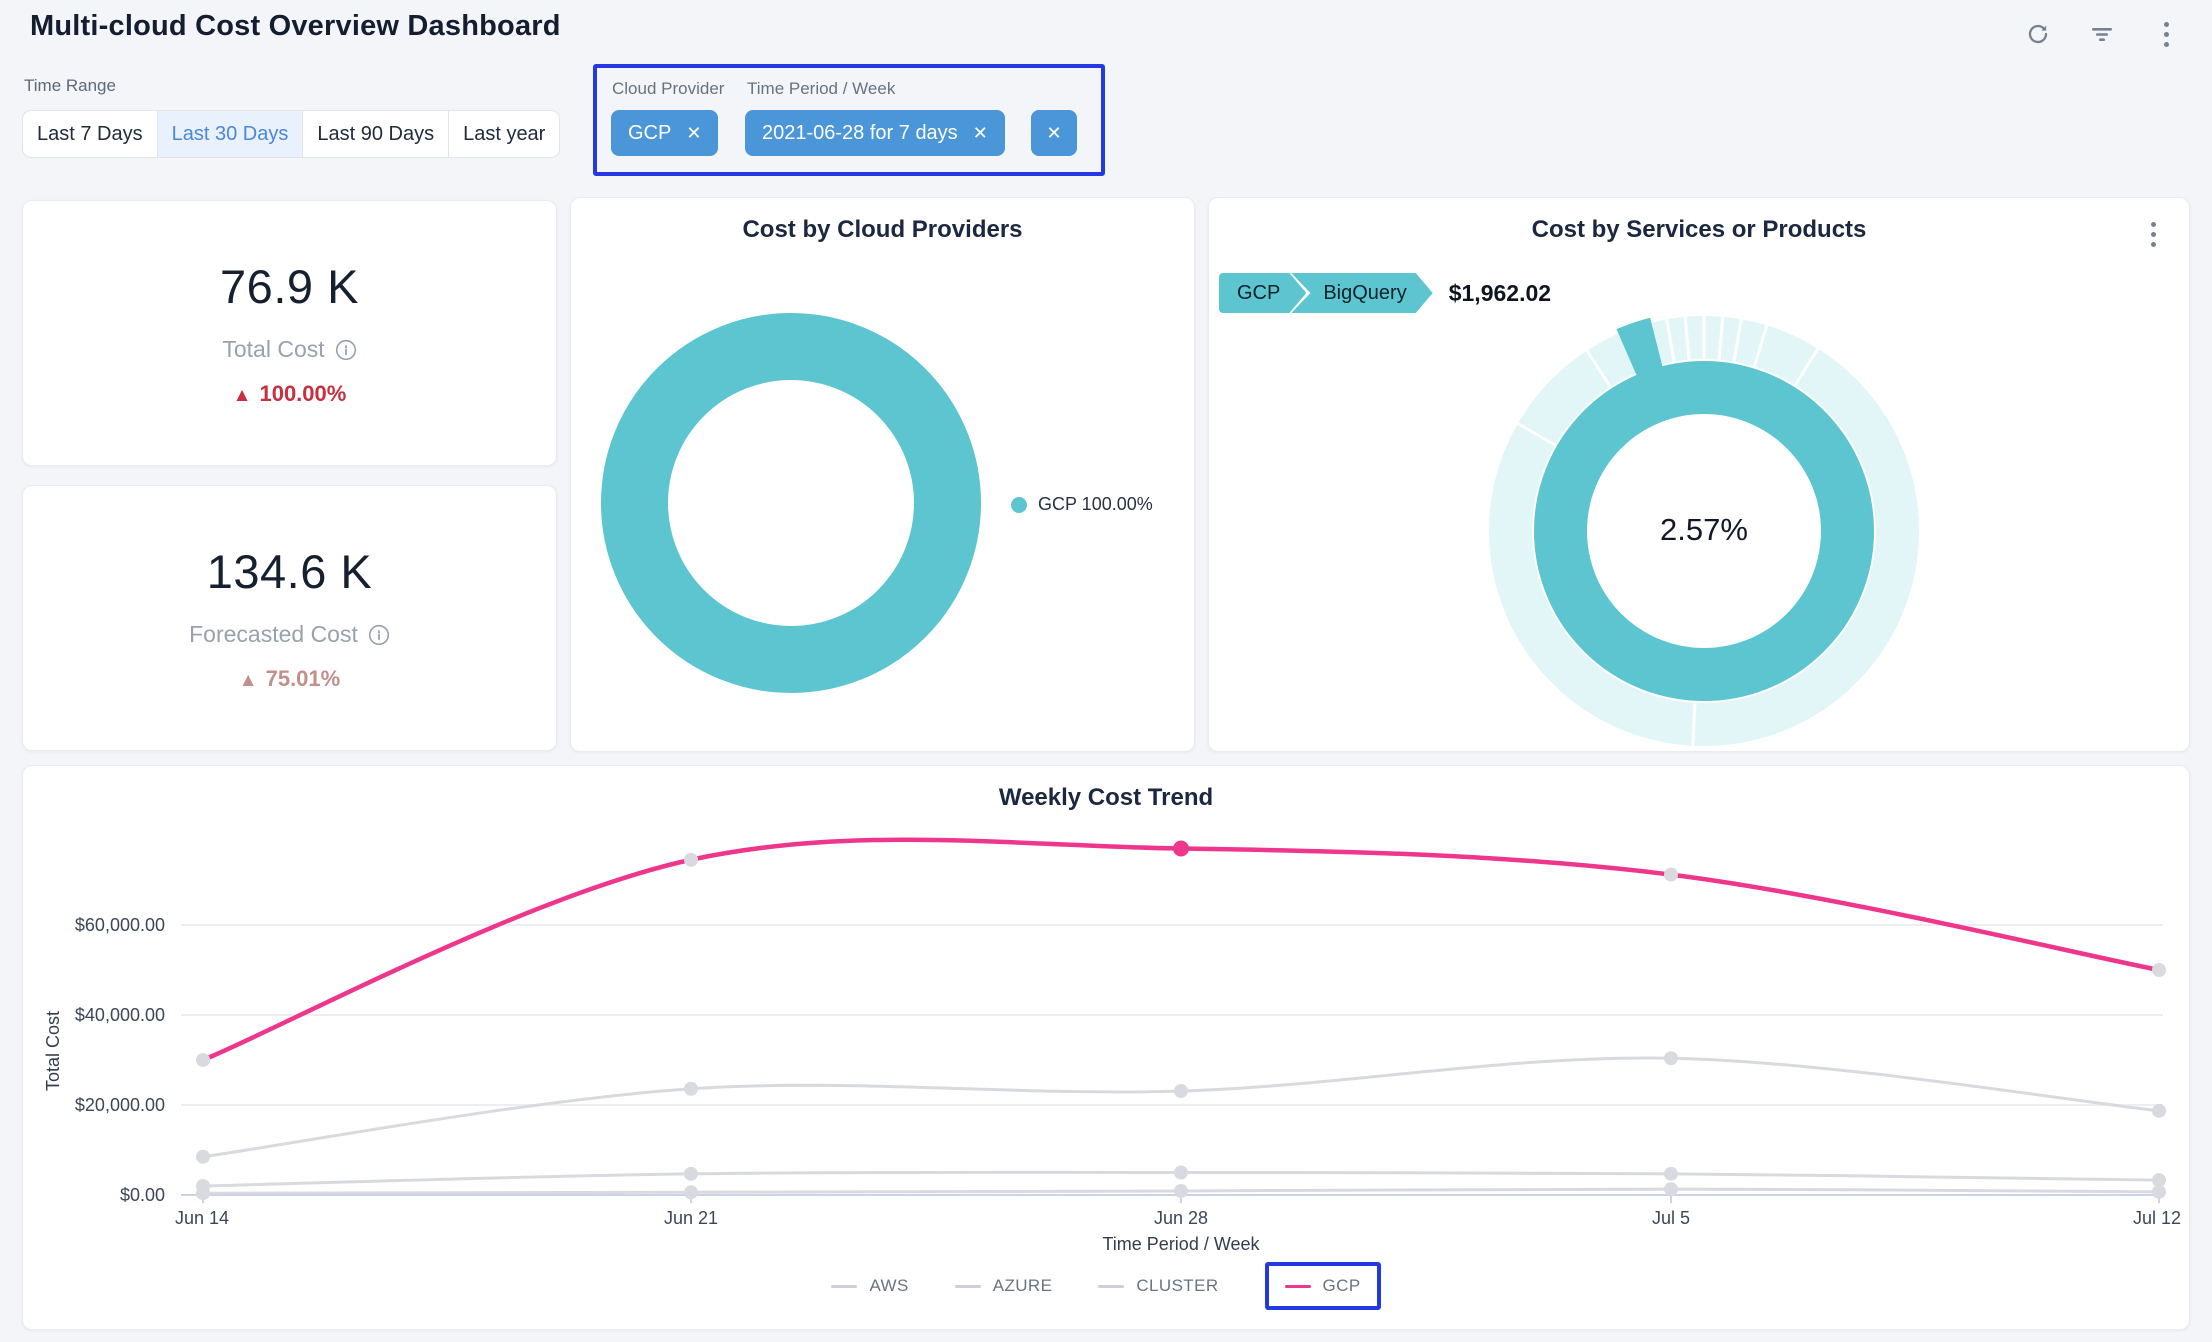  Describe the element at coordinates (1500, 292) in the screenshot. I see `selected-service-cost: $1,962.02` at that location.